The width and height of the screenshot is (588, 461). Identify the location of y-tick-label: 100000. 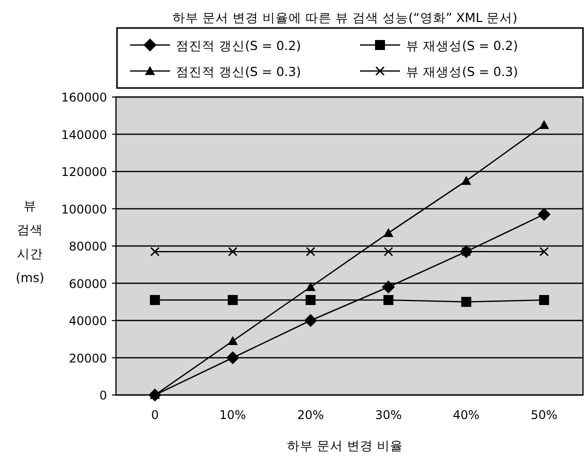
(84, 209).